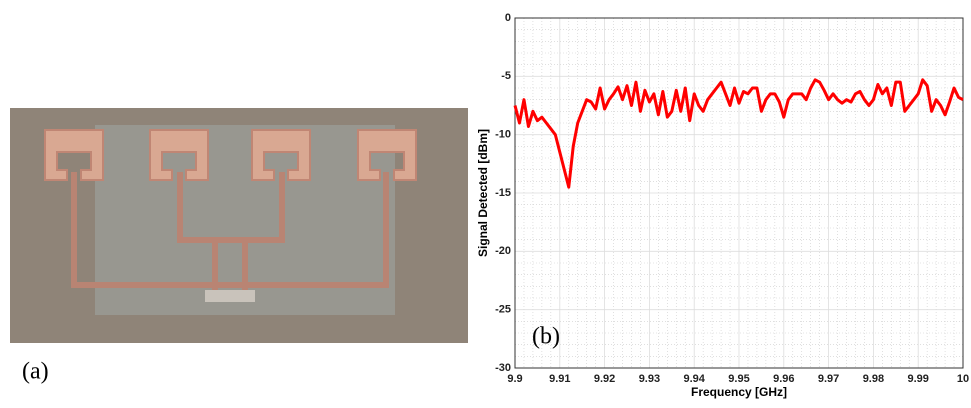  What do you see at coordinates (694, 379) in the screenshot?
I see `x-tick-label: 9.94` at bounding box center [694, 379].